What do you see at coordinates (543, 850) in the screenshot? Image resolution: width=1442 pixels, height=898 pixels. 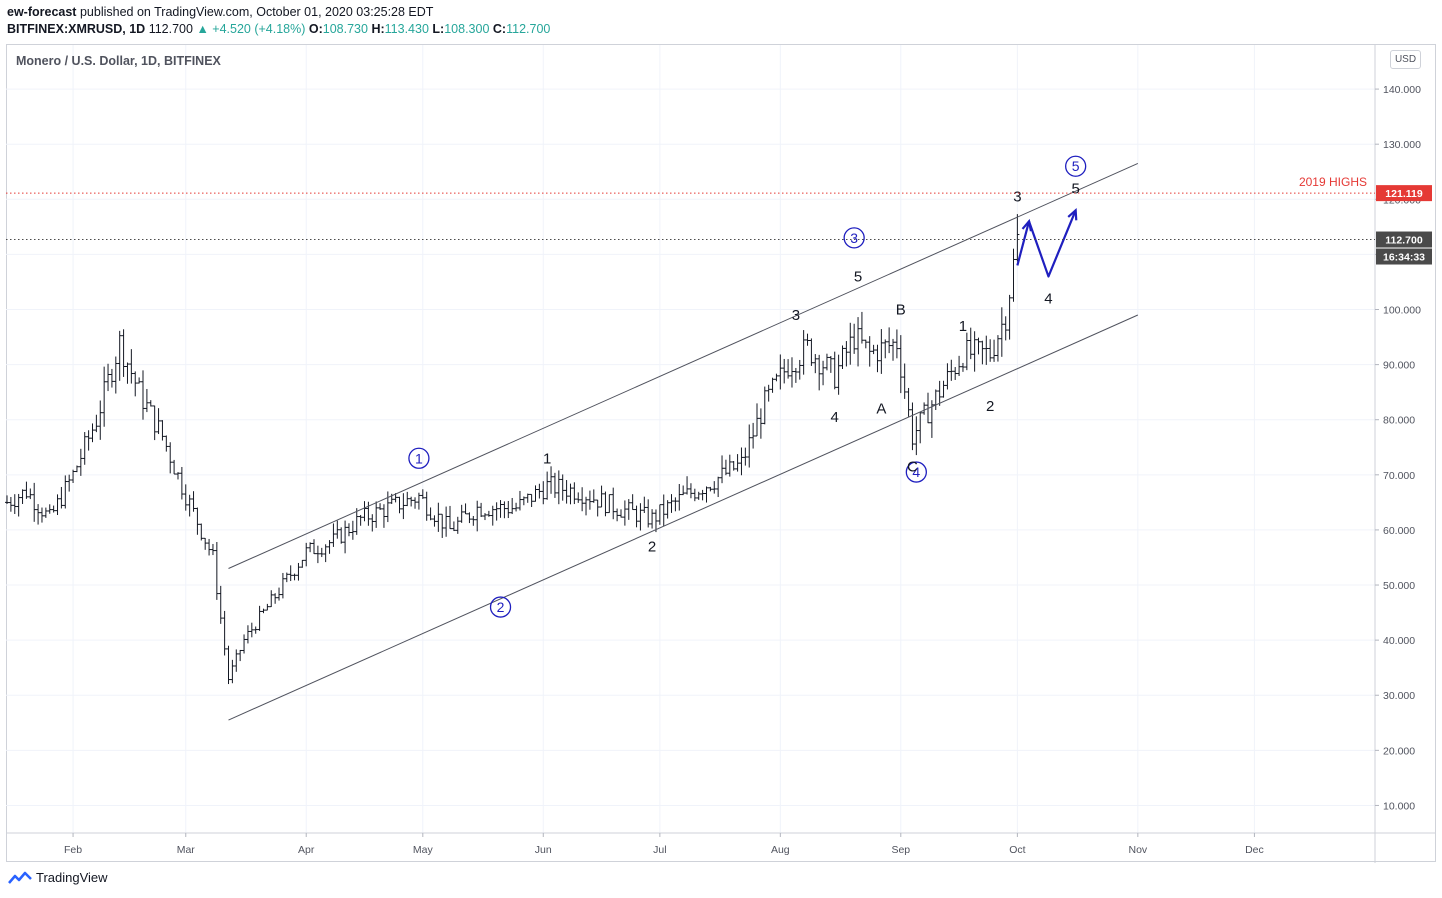 I see `x-tick-label: Jun` at bounding box center [543, 850].